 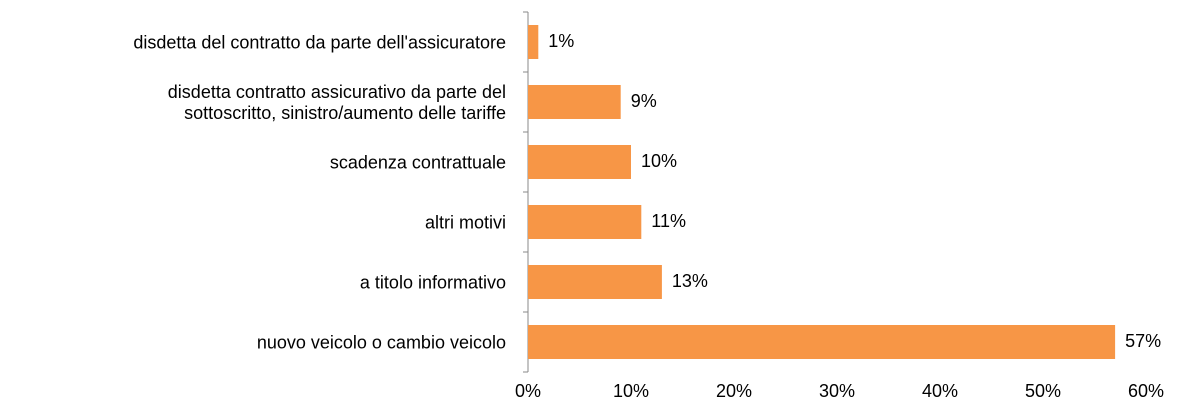 I want to click on category-label: scadenza contrattuale, so click(x=417, y=162).